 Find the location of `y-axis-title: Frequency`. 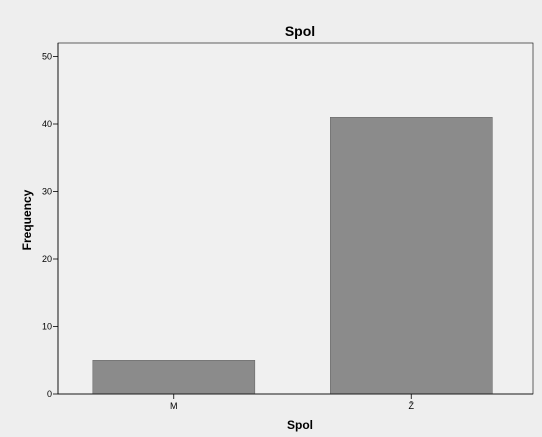

y-axis-title: Frequency is located at coordinates (27, 219).